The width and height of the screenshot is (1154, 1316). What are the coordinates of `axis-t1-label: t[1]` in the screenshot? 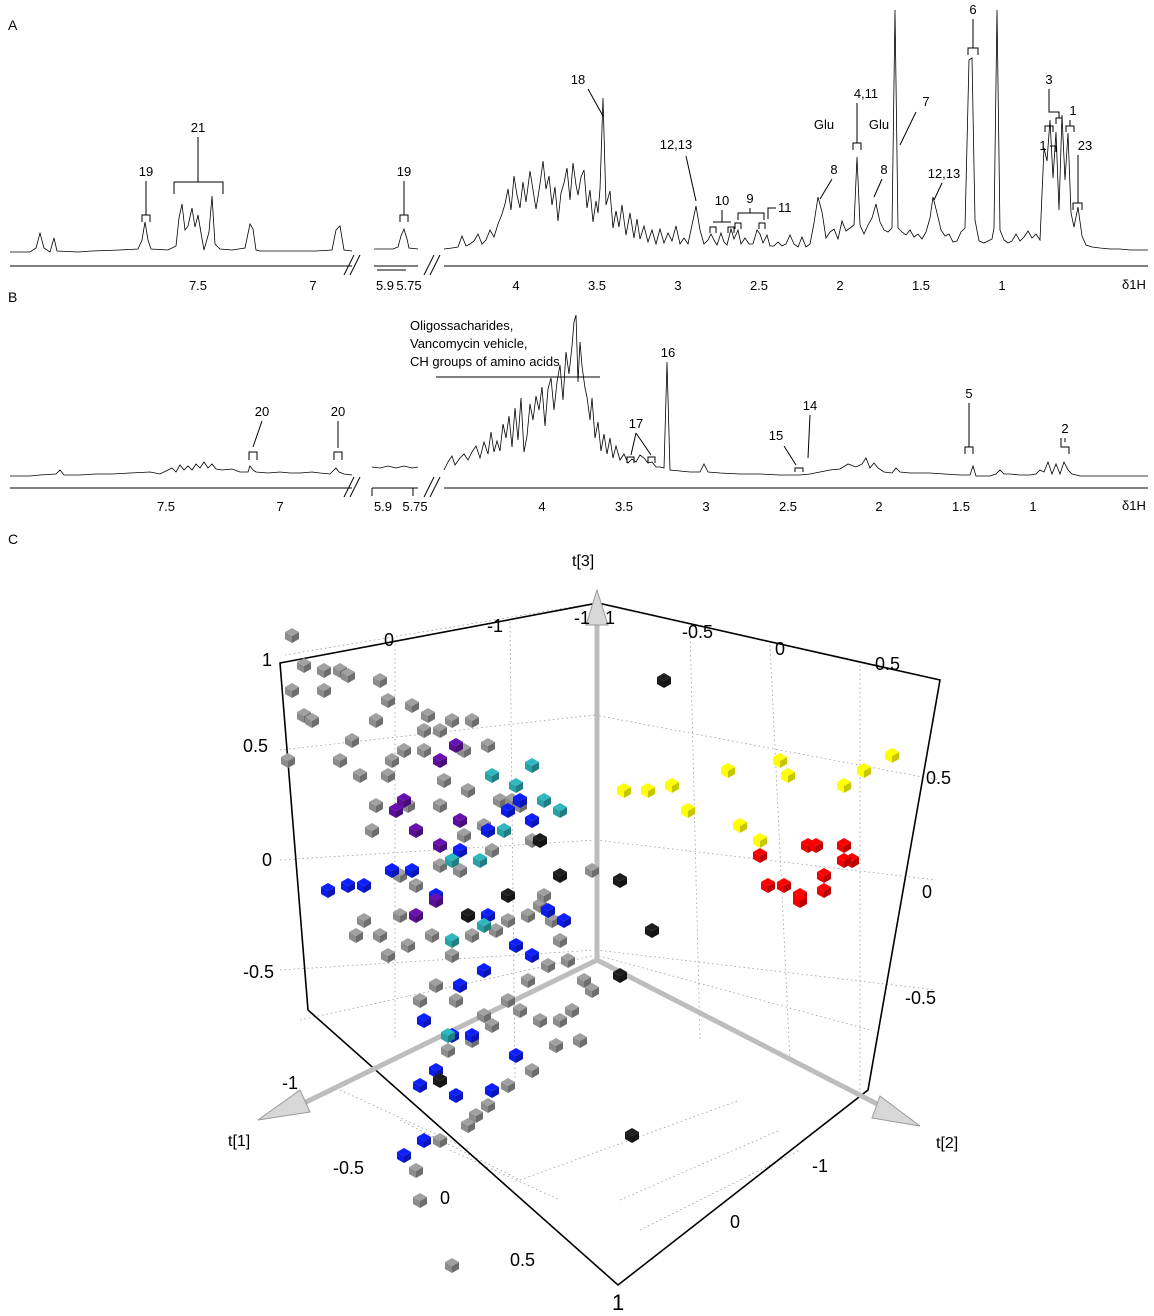 It's located at (239, 1141).